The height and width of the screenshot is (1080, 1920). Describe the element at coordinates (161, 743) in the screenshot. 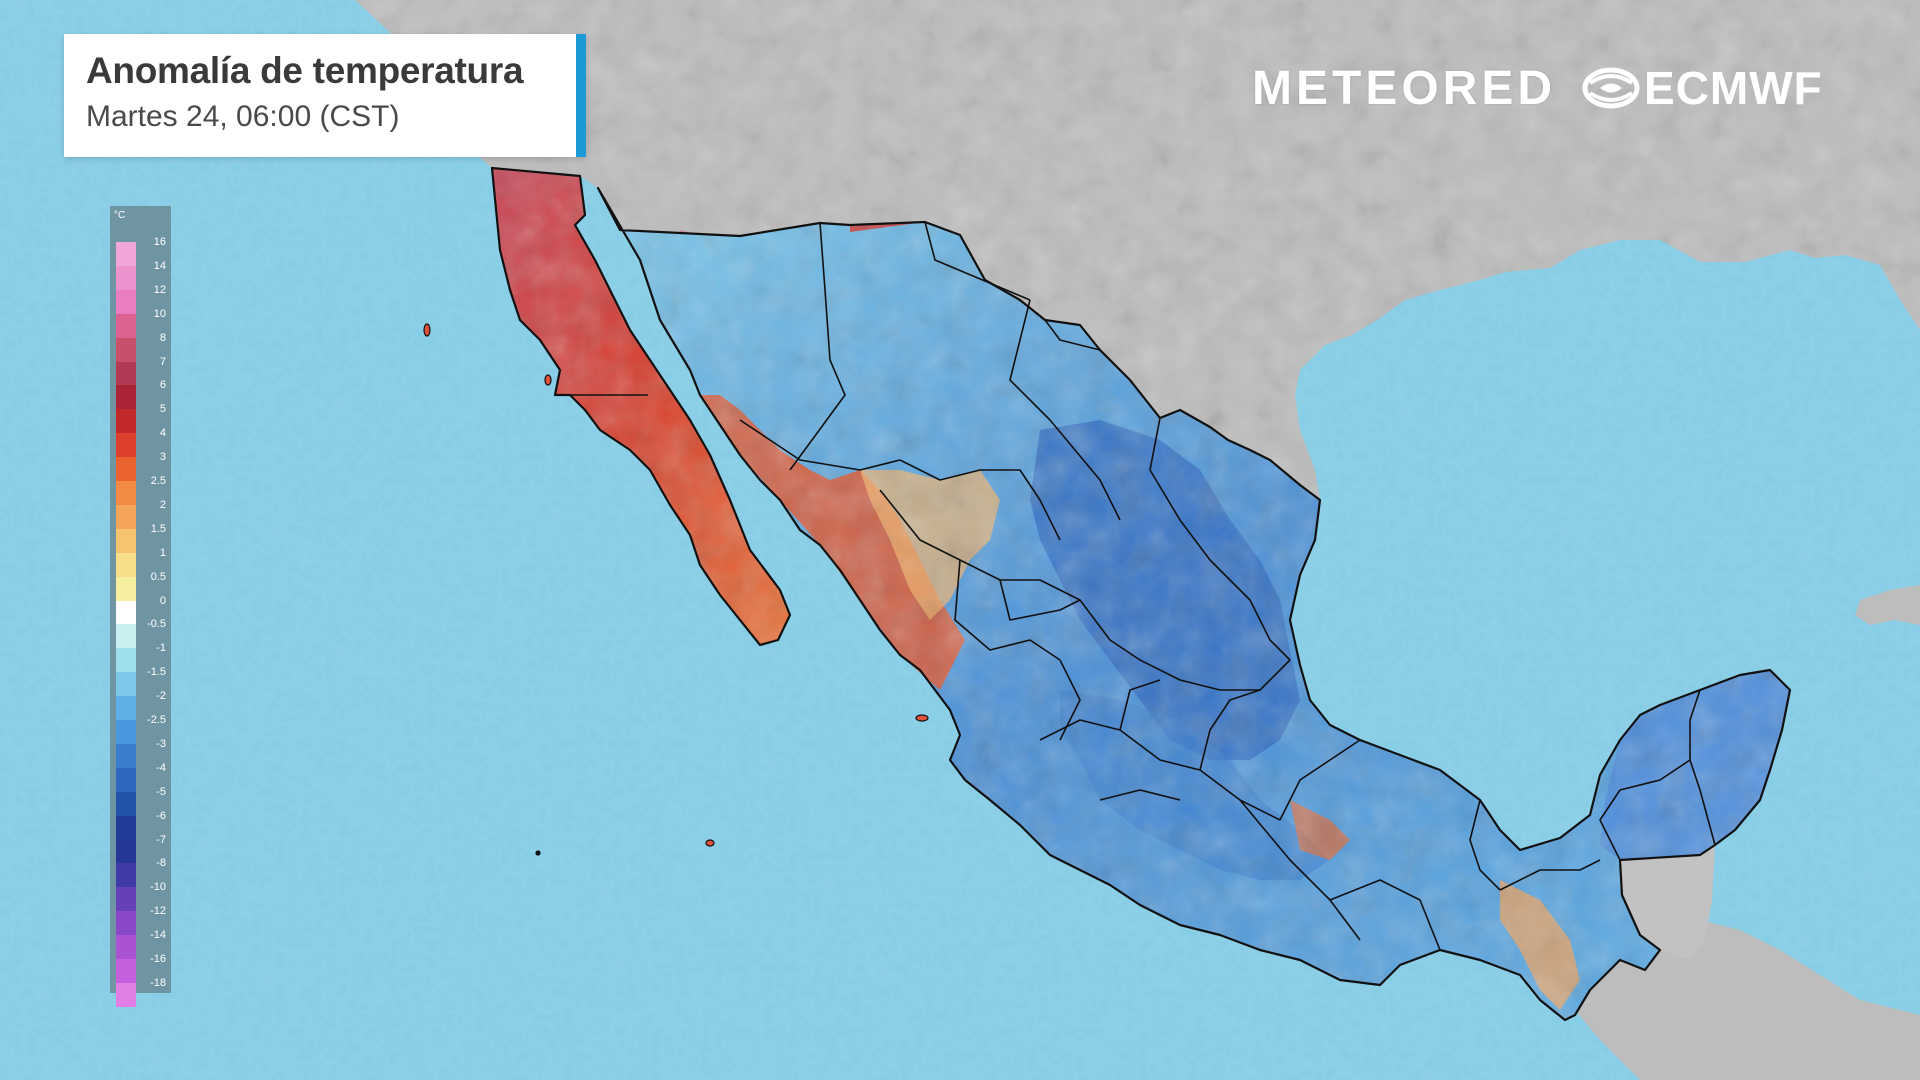

I see `legend-tick-label: -3` at that location.